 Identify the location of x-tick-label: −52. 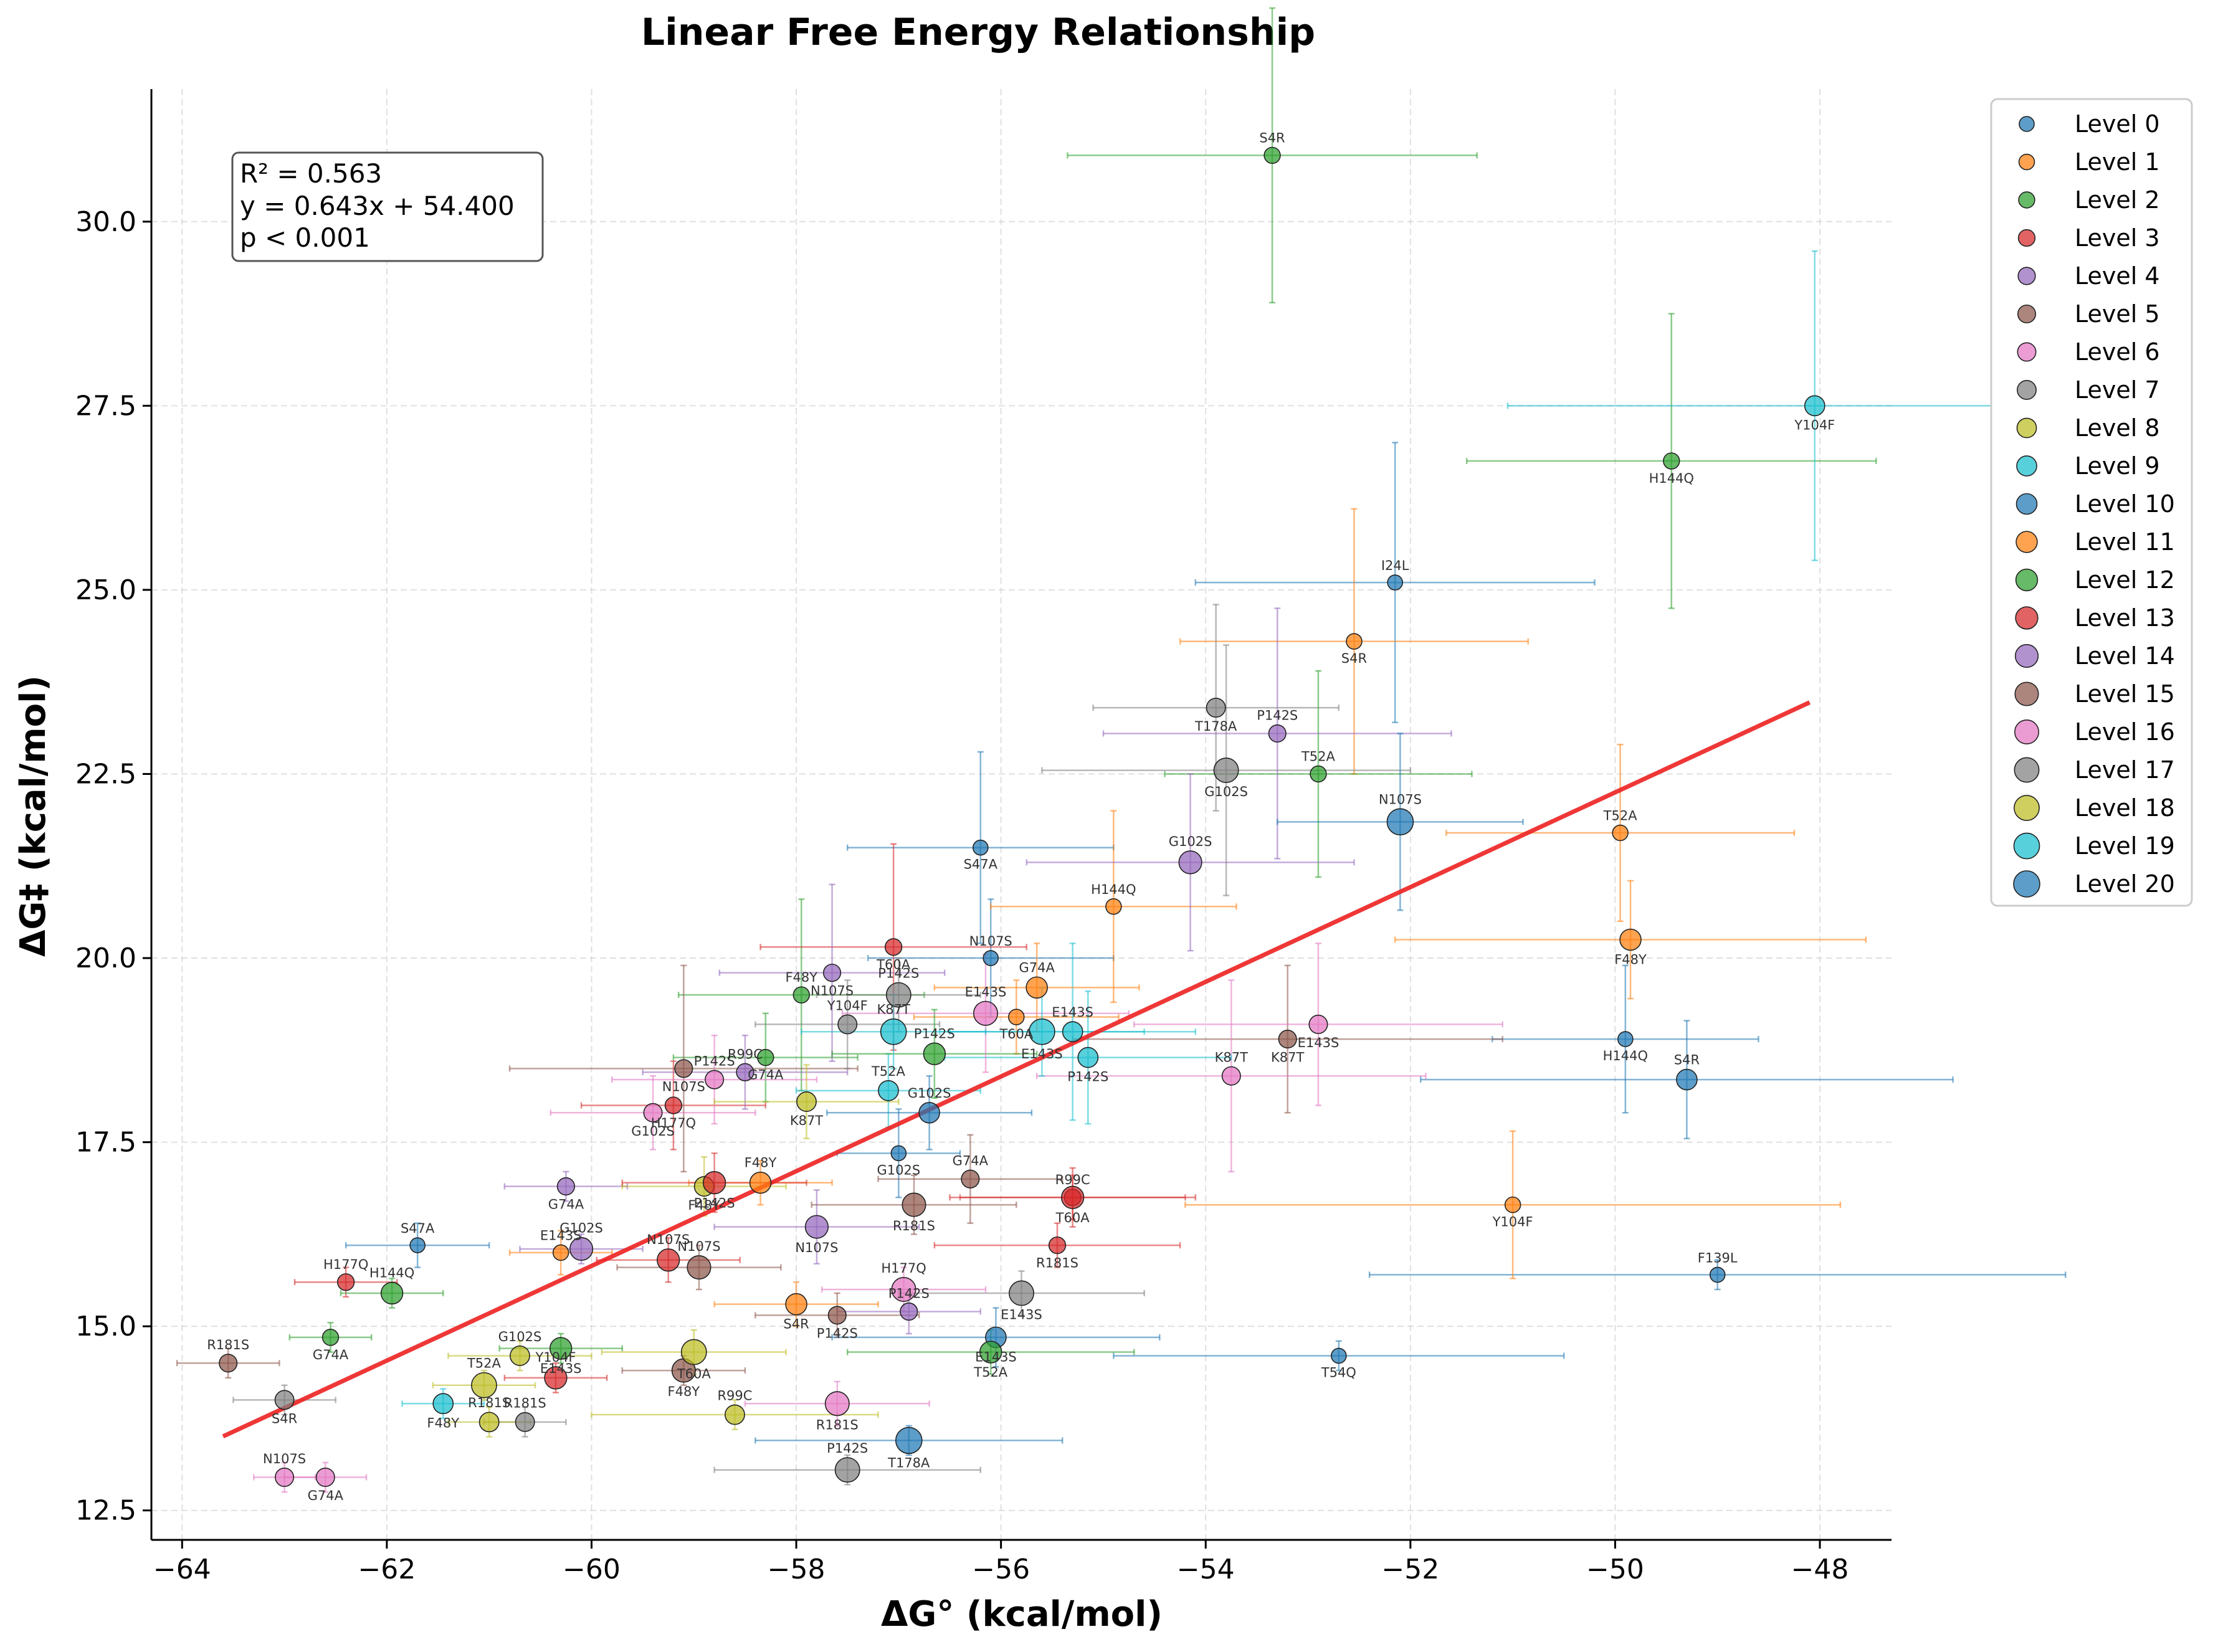
(1410, 1570).